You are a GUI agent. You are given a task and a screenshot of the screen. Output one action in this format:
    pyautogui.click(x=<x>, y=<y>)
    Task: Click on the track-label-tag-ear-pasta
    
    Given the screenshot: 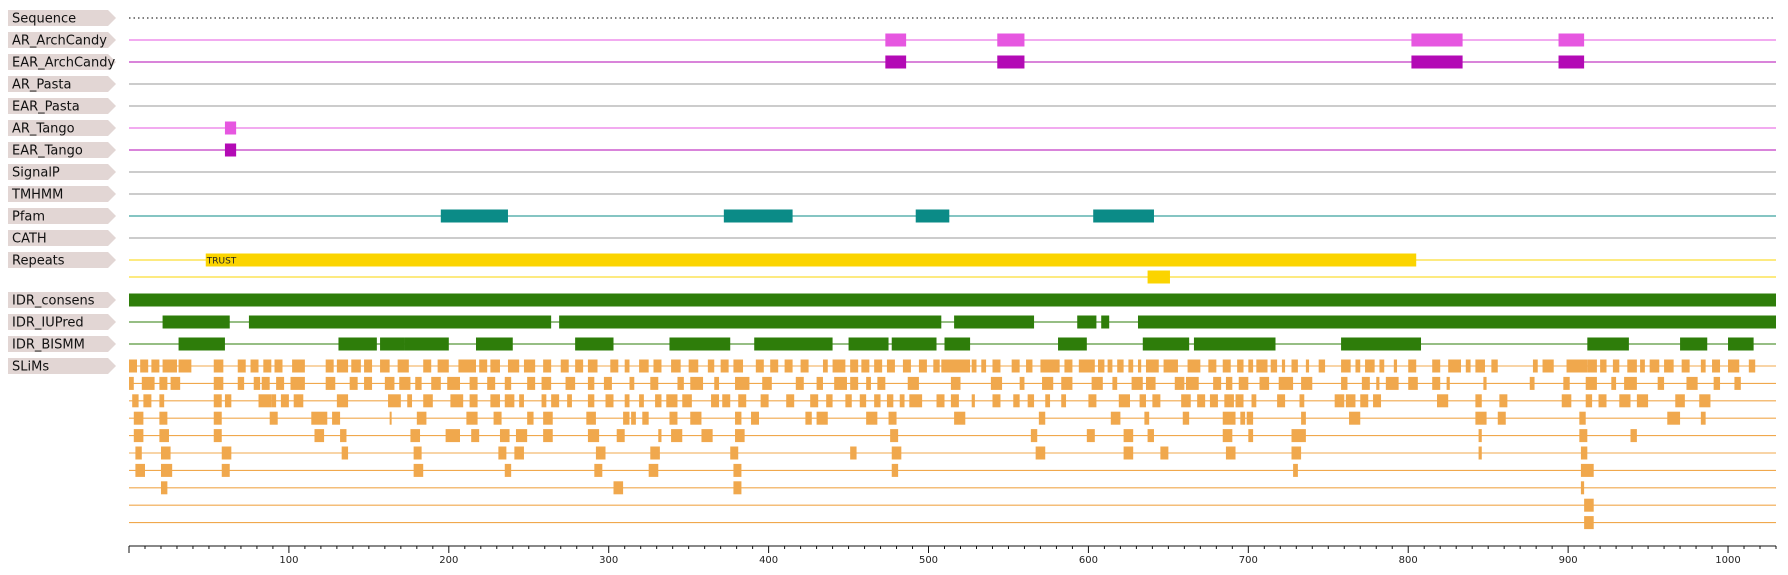 What is the action you would take?
    pyautogui.click(x=62, y=106)
    